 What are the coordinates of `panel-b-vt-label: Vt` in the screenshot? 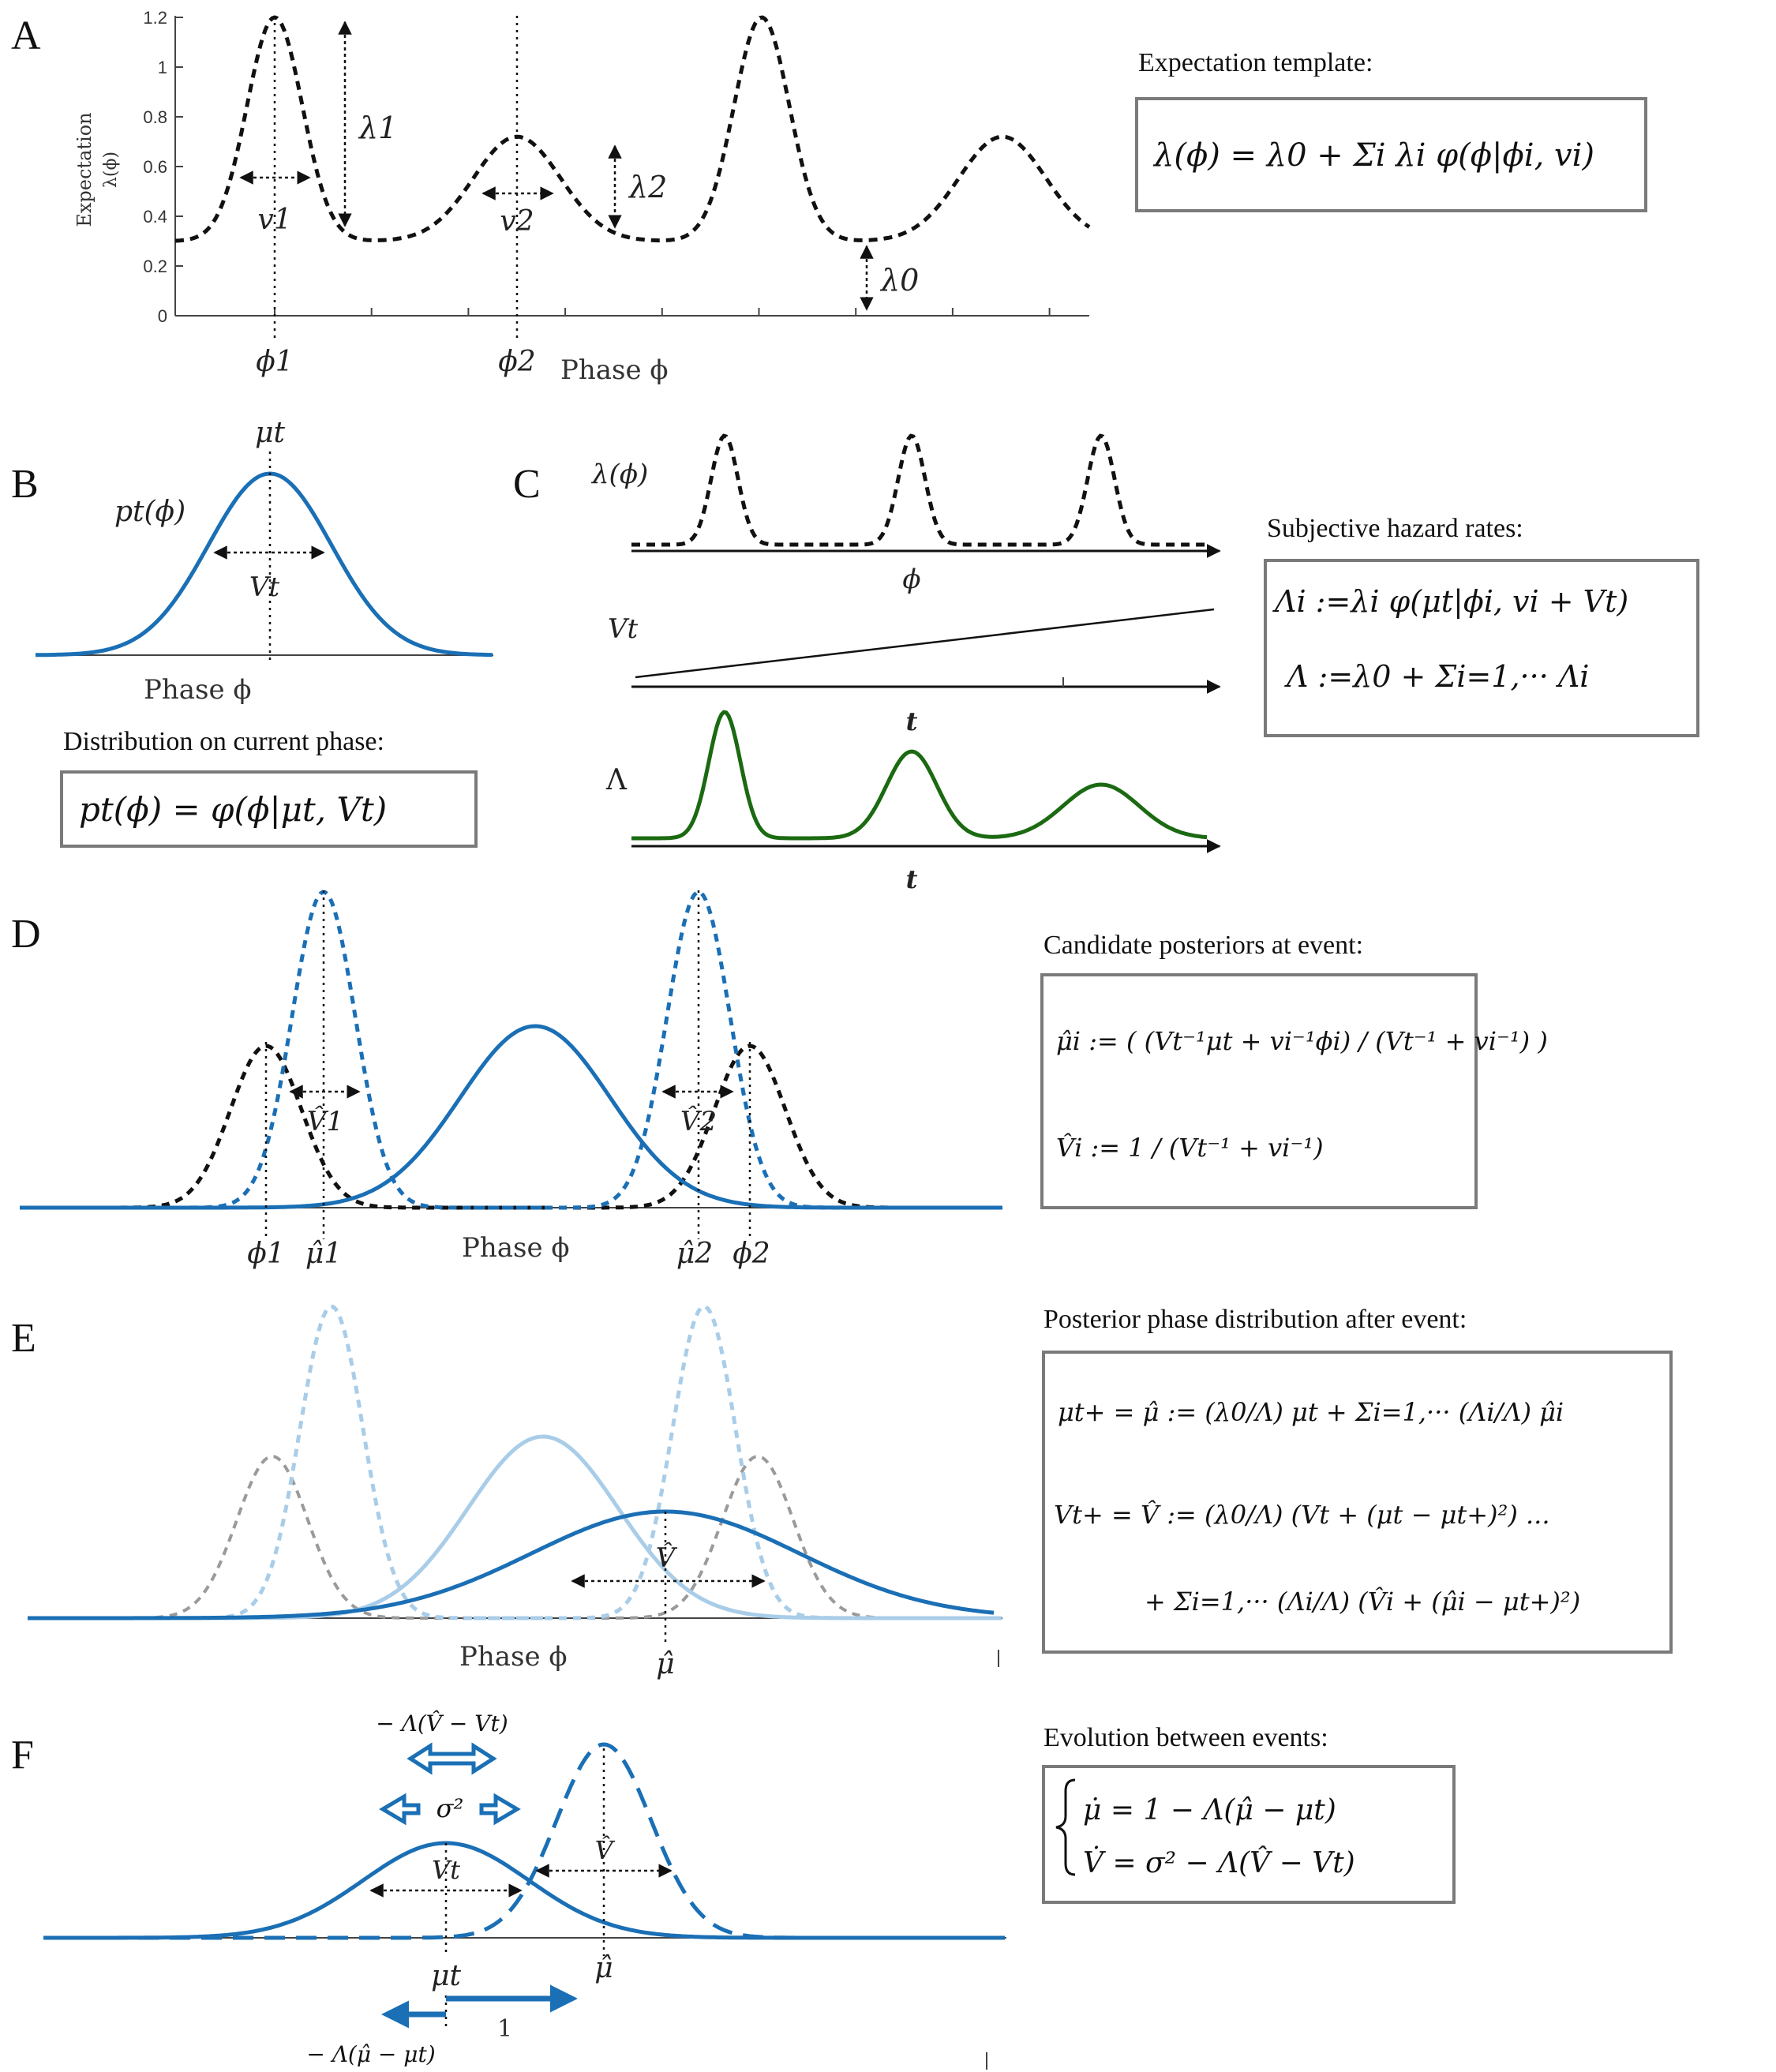 It's located at (264, 587).